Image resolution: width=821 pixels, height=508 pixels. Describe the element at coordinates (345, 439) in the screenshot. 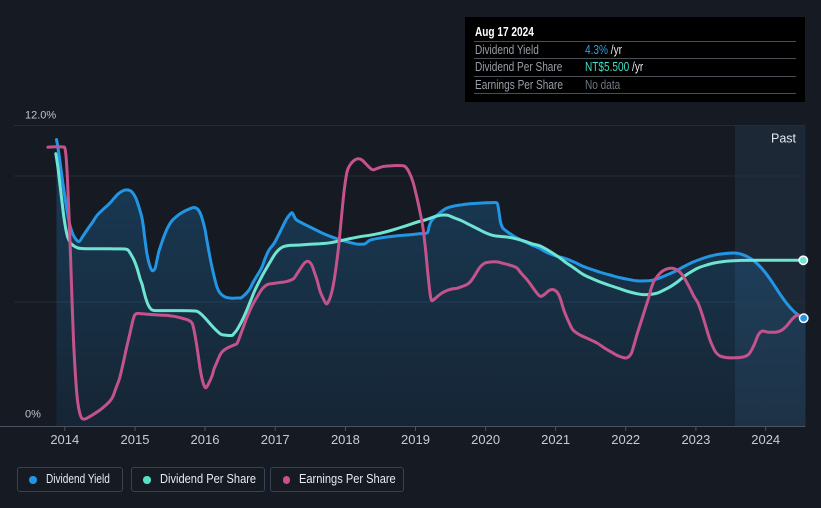

I see `svg-text: 2018` at that location.